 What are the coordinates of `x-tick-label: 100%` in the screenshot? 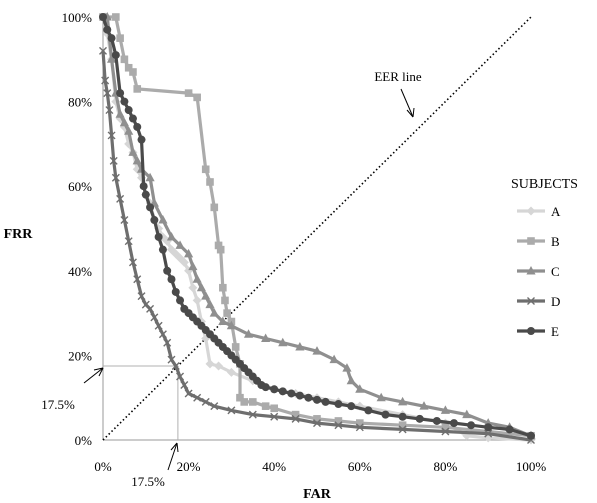 It's located at (531, 466).